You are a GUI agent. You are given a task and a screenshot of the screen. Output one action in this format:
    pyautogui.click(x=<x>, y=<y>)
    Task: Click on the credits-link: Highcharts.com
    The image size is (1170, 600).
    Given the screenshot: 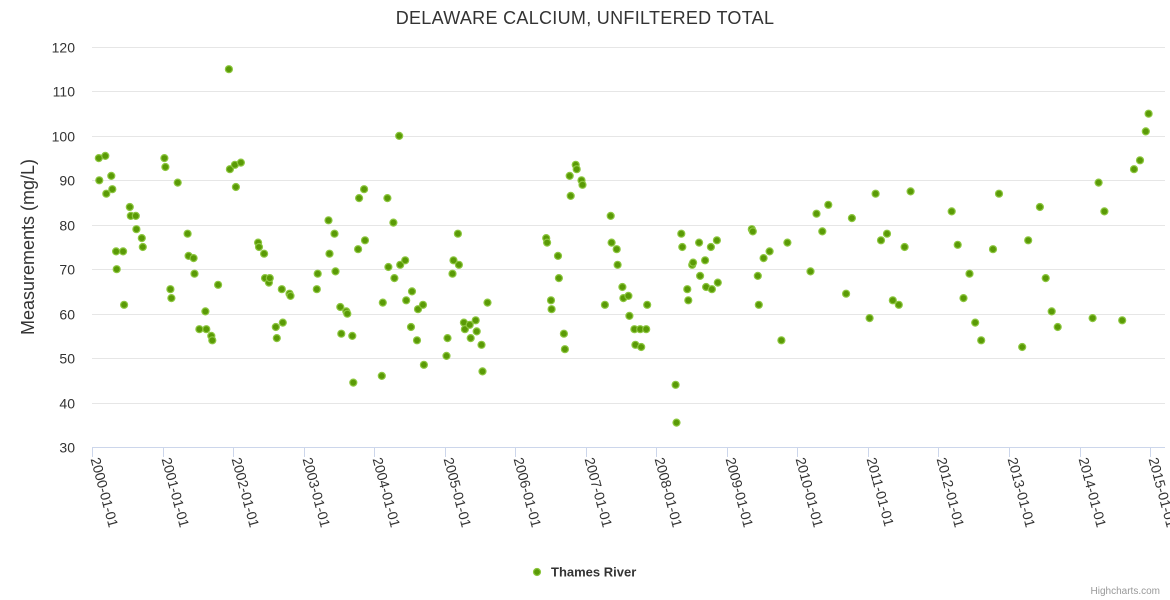 What is the action you would take?
    pyautogui.click(x=1125, y=591)
    